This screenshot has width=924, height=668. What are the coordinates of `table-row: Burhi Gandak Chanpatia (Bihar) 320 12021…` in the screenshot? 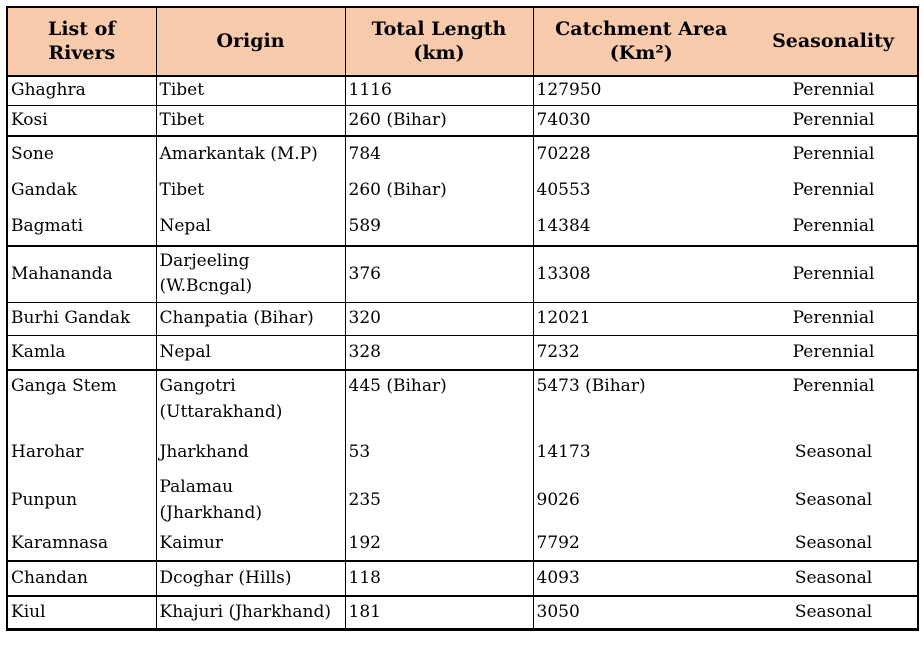 It's located at (462, 319).